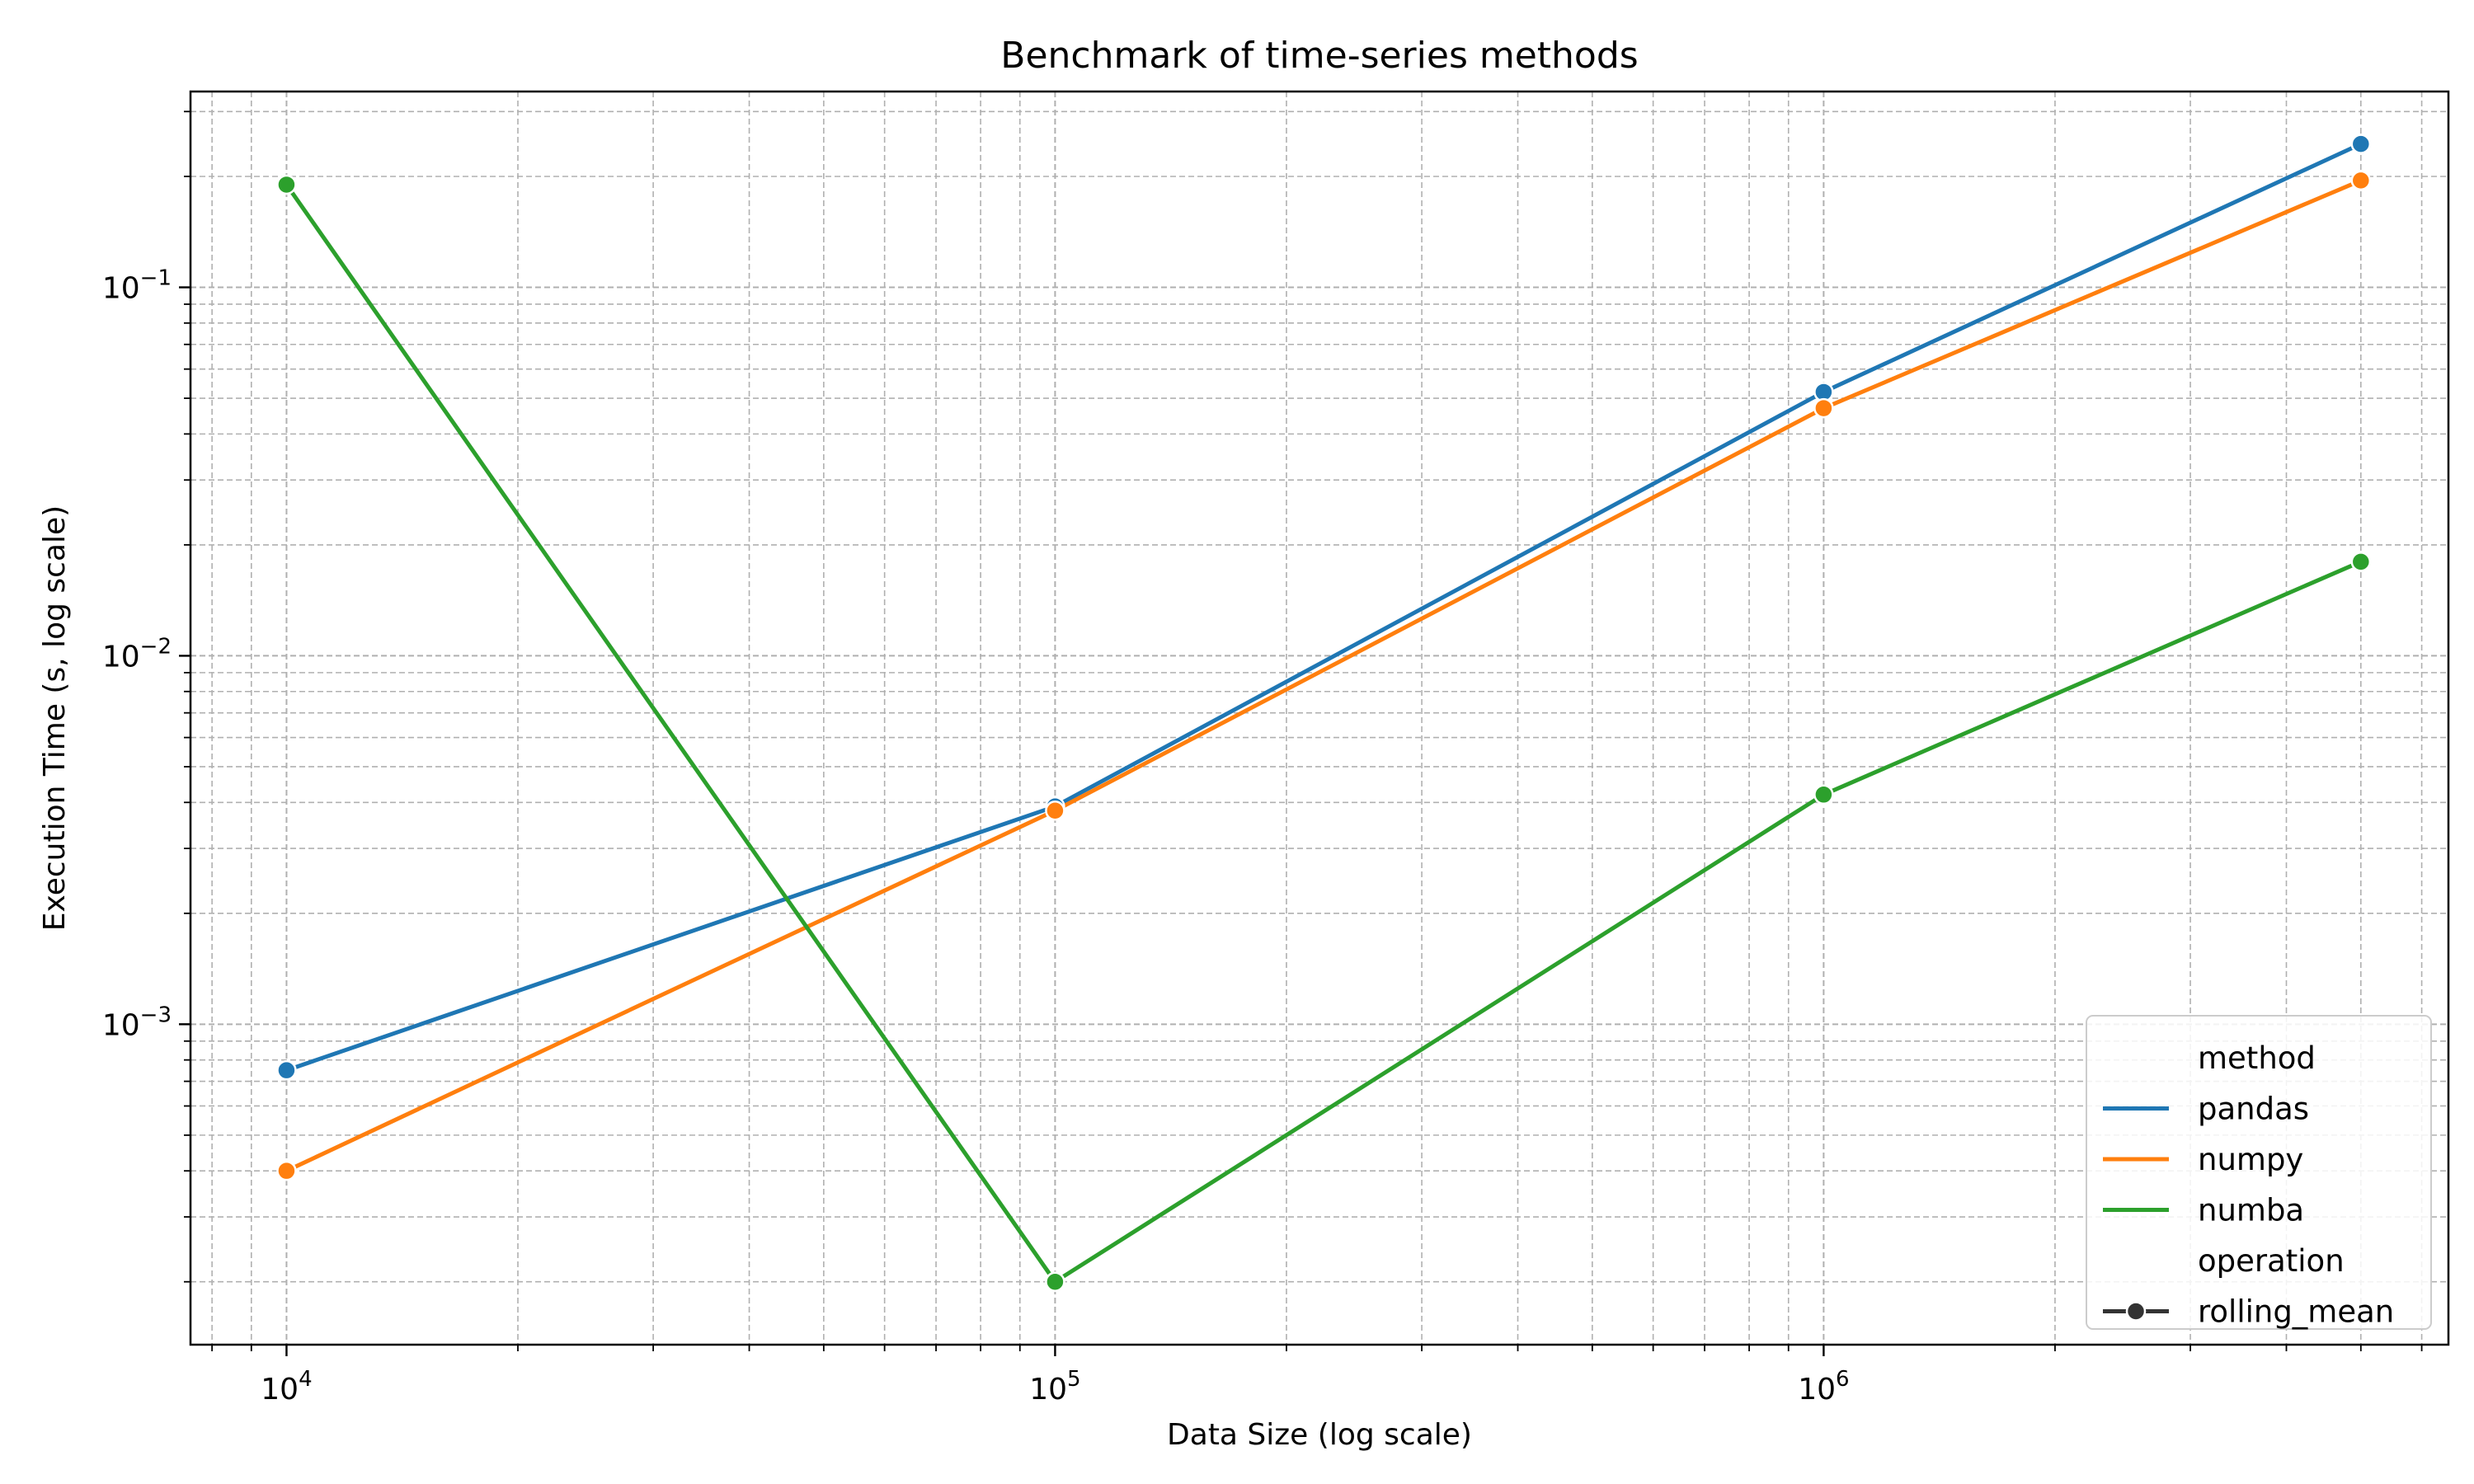 The width and height of the screenshot is (2474, 1484). Describe the element at coordinates (55, 718) in the screenshot. I see `y-axis-label: Execution Time (s, log scale)` at that location.